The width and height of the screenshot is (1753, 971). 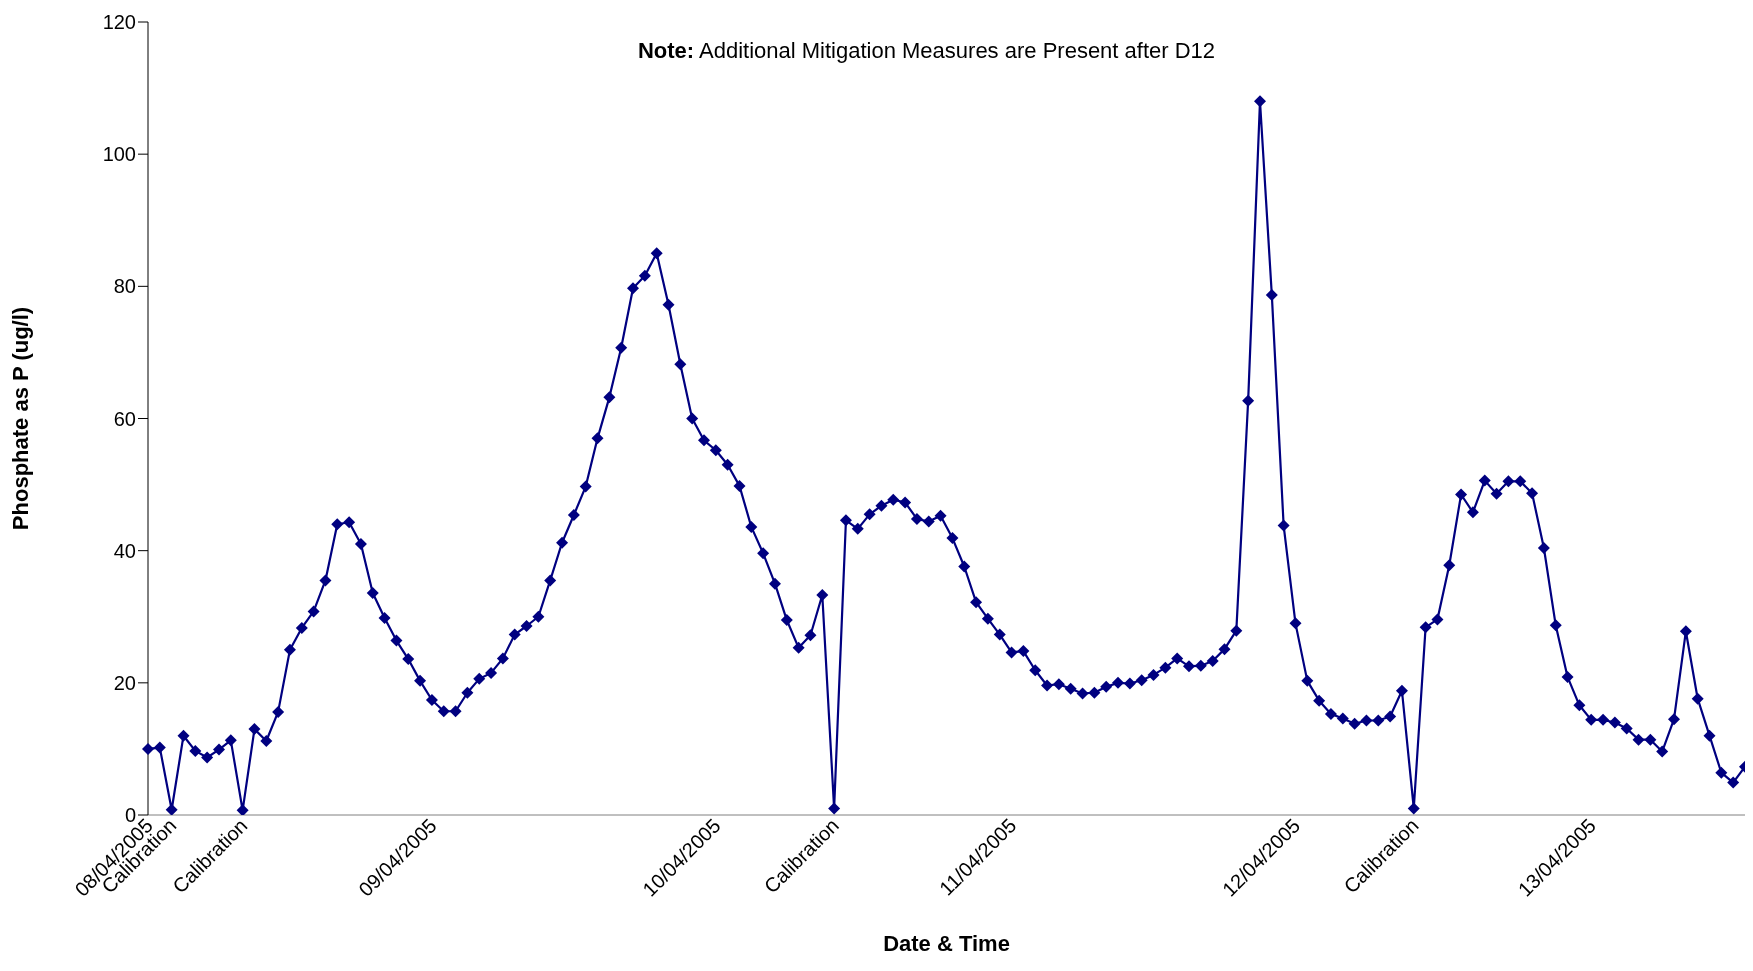 I want to click on y-axis-title: Phosphate as P (ug/l), so click(x=20, y=418).